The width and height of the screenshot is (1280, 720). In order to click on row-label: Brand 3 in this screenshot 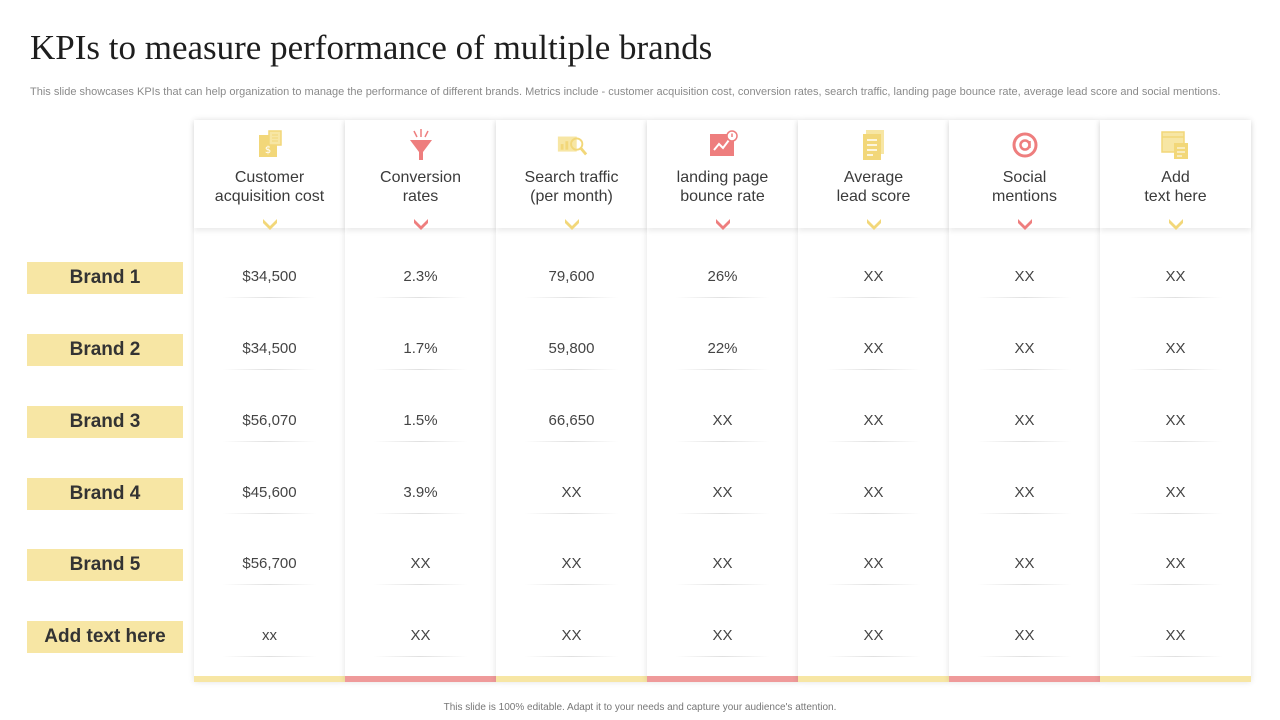, I will do `click(105, 422)`.